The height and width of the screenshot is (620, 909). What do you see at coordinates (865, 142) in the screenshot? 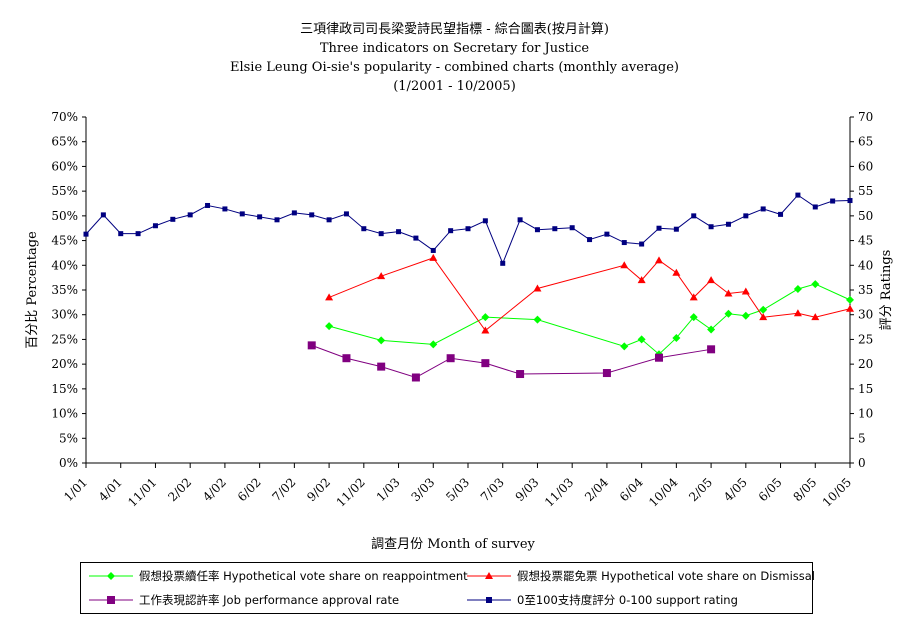
I see `y-tick-label-right: 65` at bounding box center [865, 142].